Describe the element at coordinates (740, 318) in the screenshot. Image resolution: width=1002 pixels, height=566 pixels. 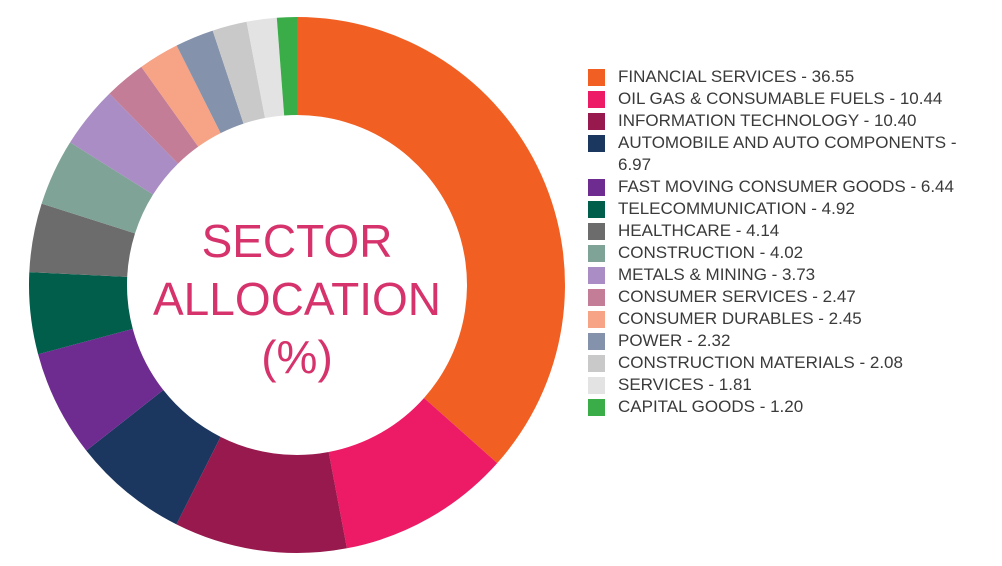
I see `legend-label: CONSUMER DURABLES - 2.45` at that location.